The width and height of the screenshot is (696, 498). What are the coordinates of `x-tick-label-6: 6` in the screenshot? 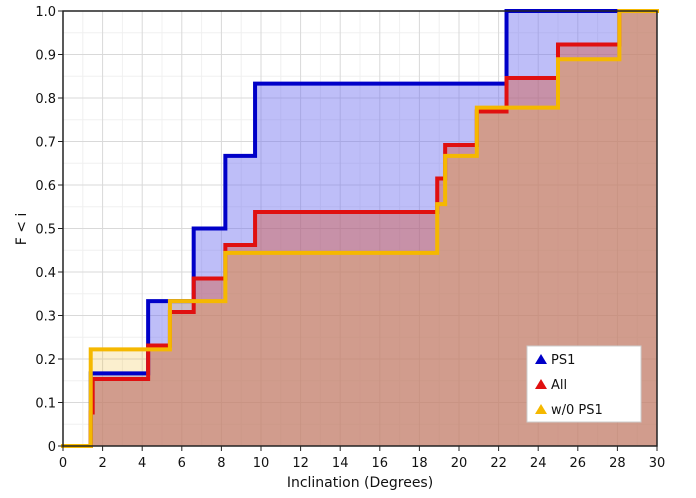 It's located at (182, 463).